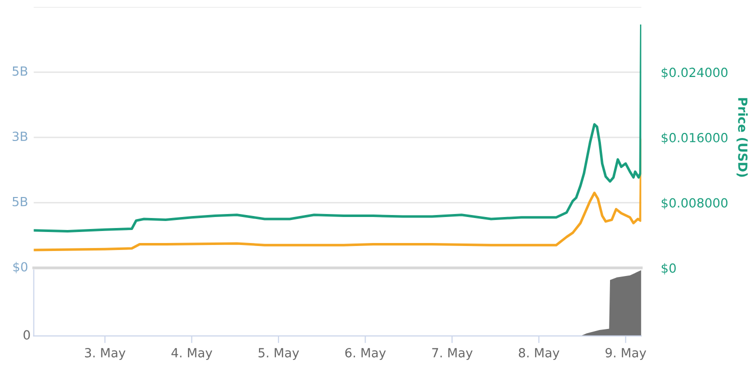 The height and width of the screenshot is (366, 750). Describe the element at coordinates (539, 354) in the screenshot. I see `x-tick-label: 8. May` at that location.